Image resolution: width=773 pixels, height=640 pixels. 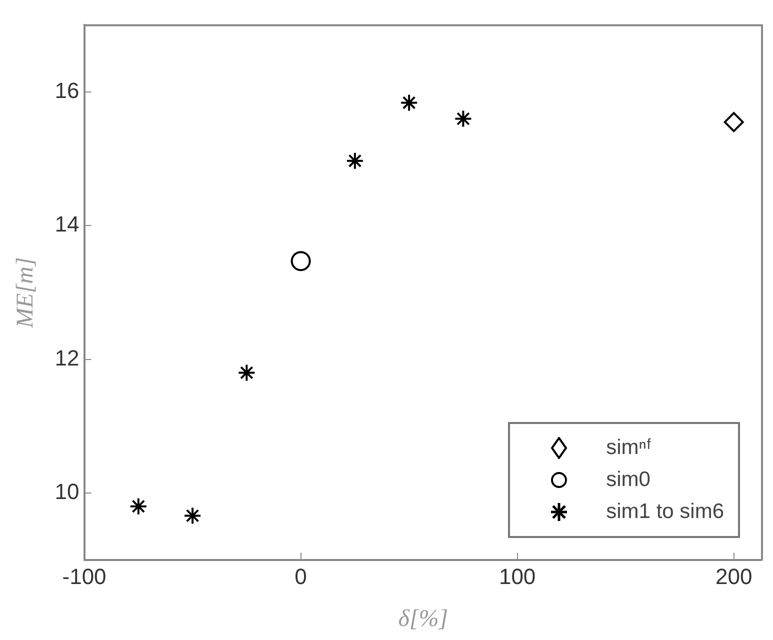 I want to click on x-axis-title: δ[%], so click(x=423, y=619).